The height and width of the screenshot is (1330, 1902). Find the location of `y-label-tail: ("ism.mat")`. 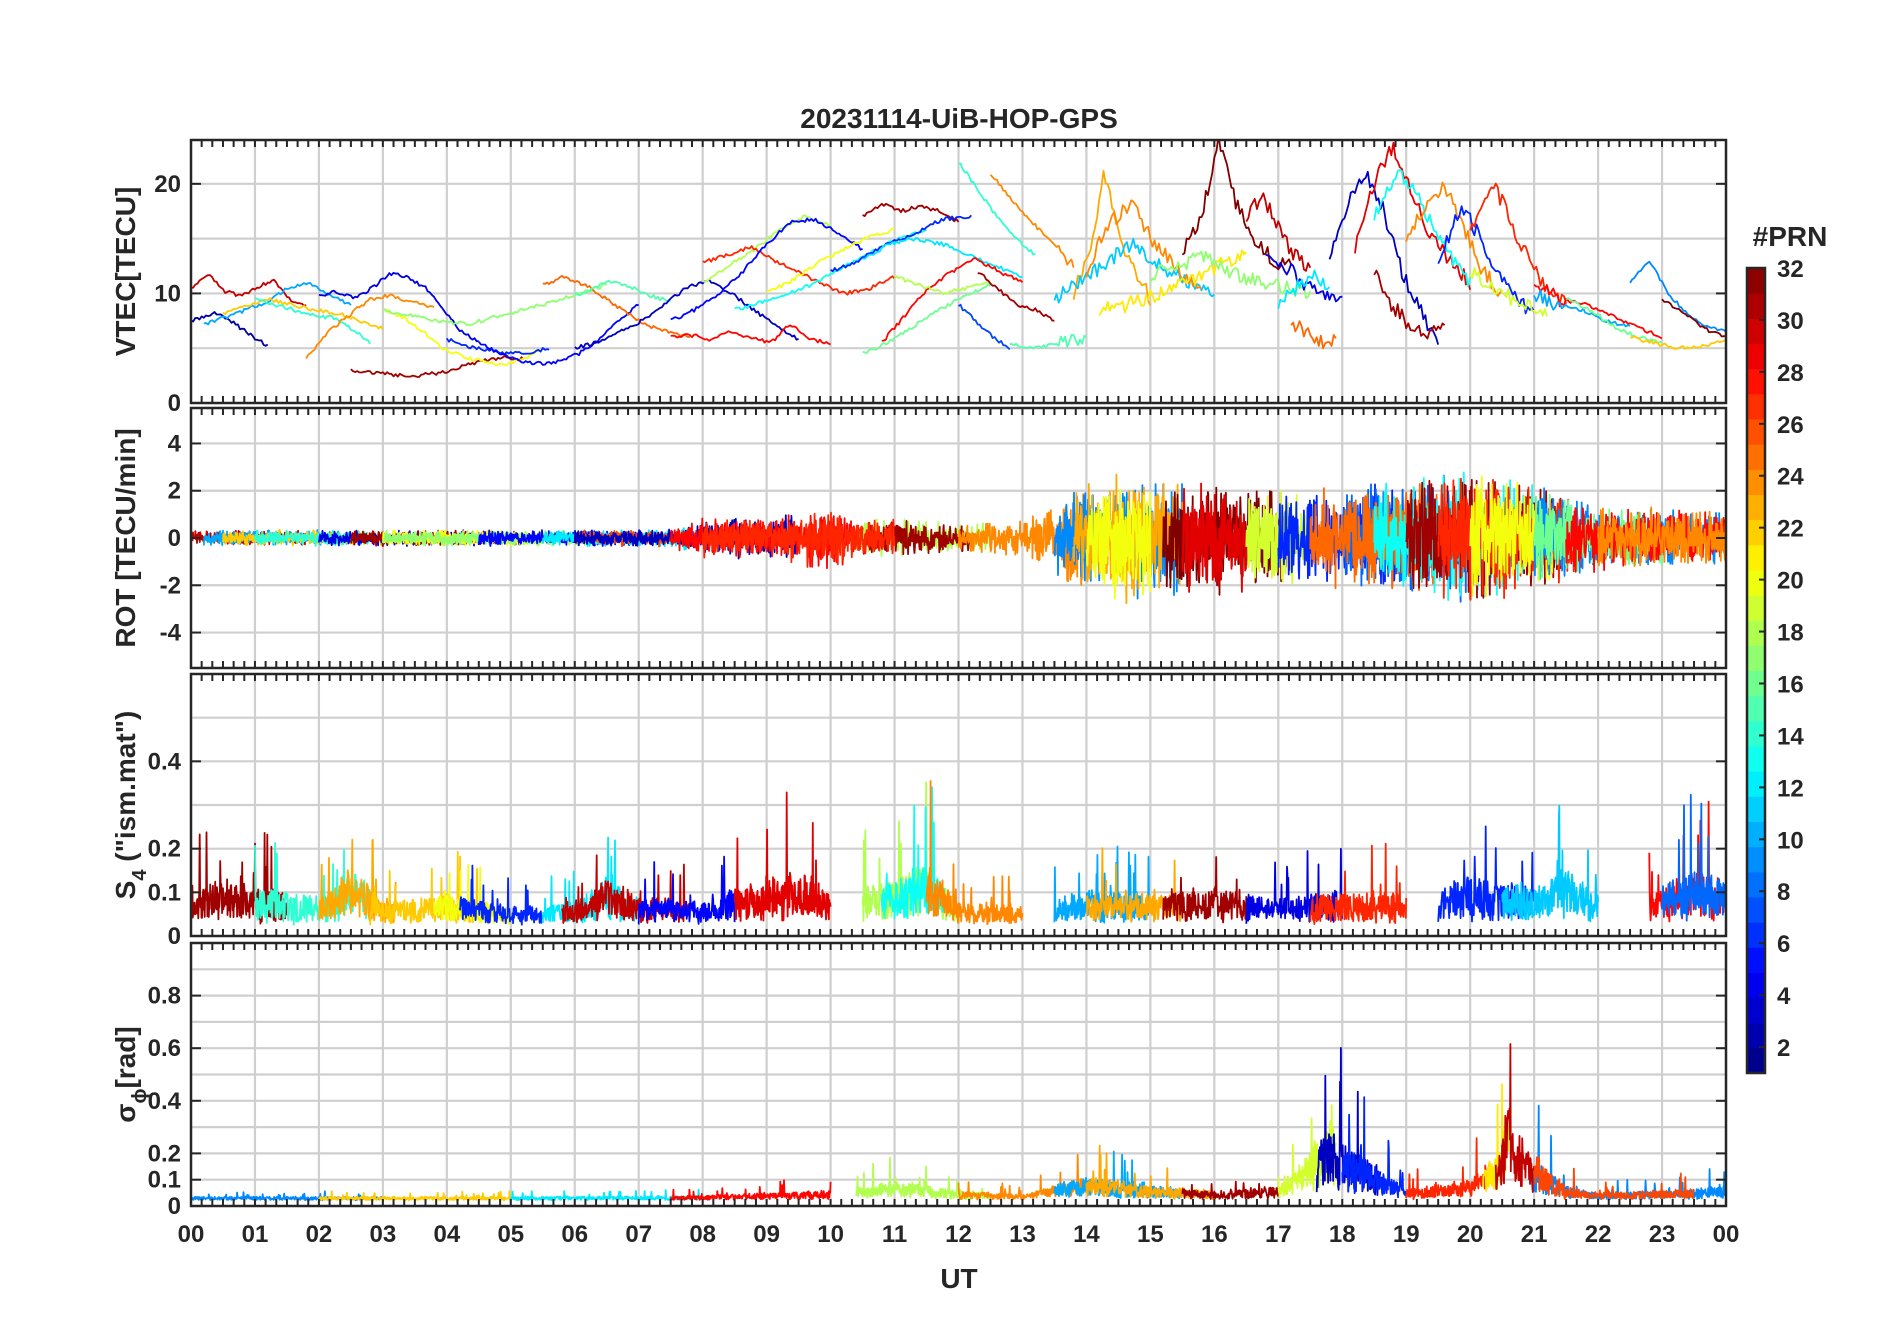

y-label-tail: ("ism.mat") is located at coordinates (125, 790).